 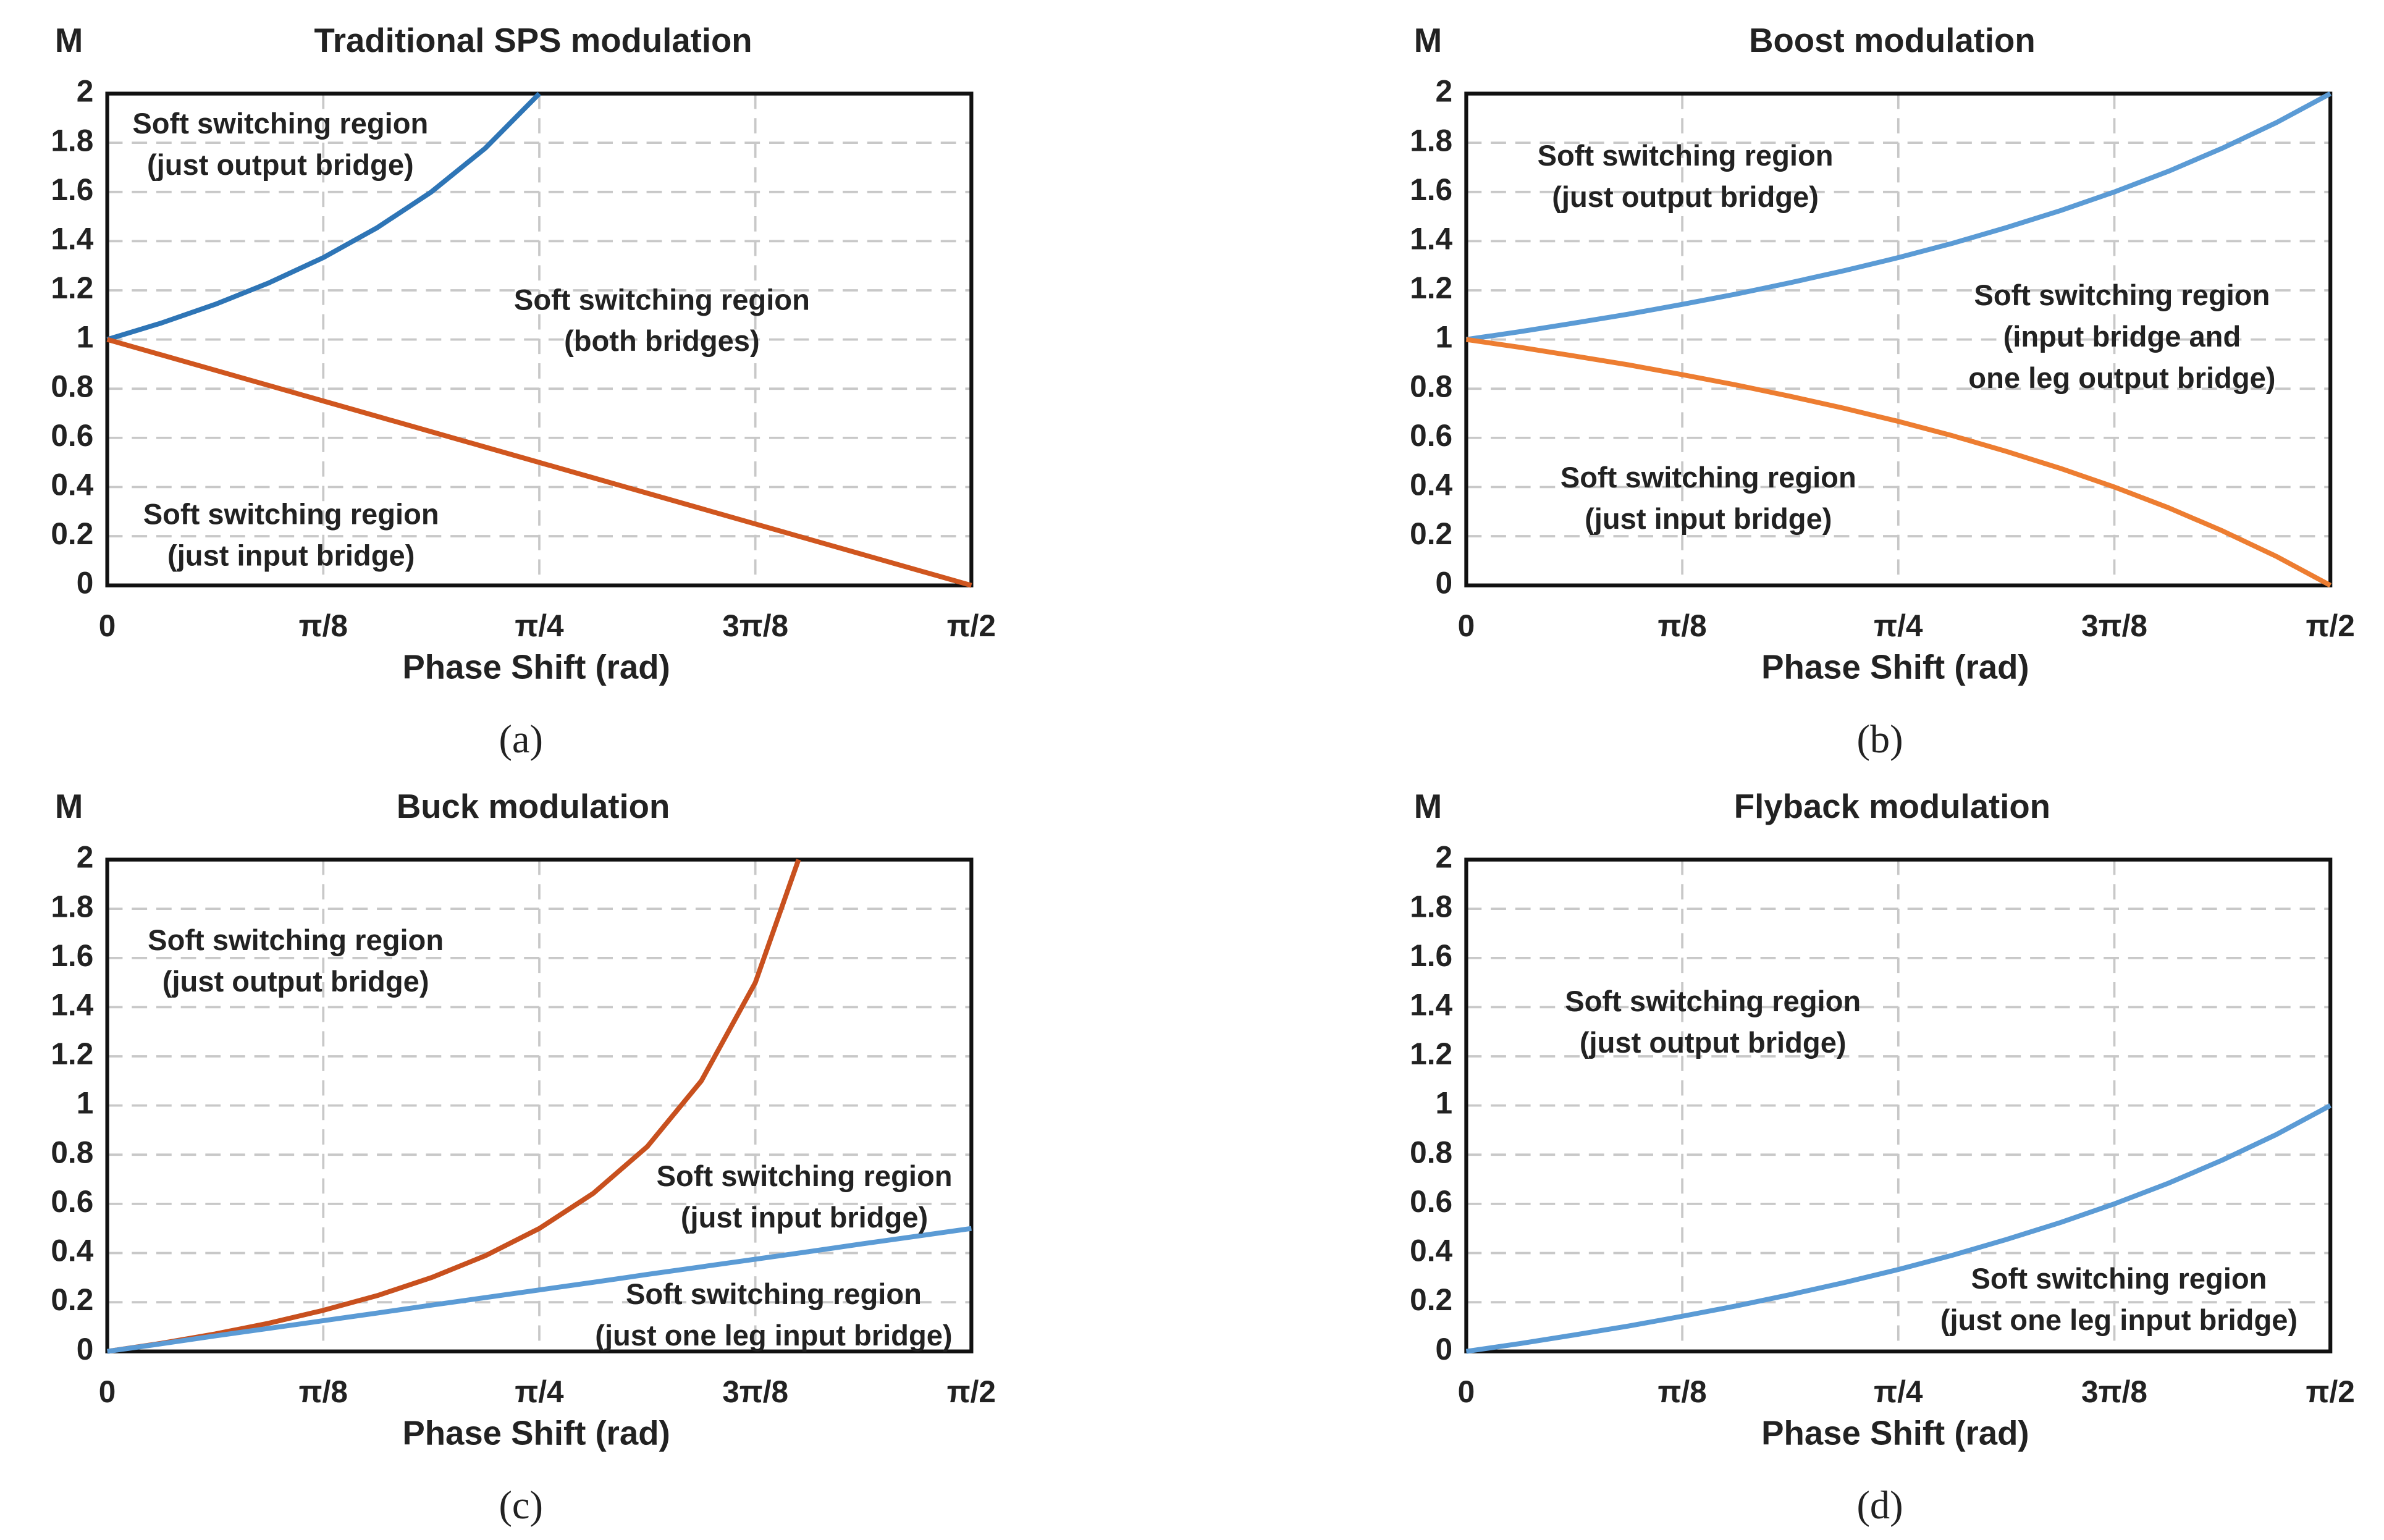 What do you see at coordinates (1880, 1505) in the screenshot?
I see `panel-label: (d)` at bounding box center [1880, 1505].